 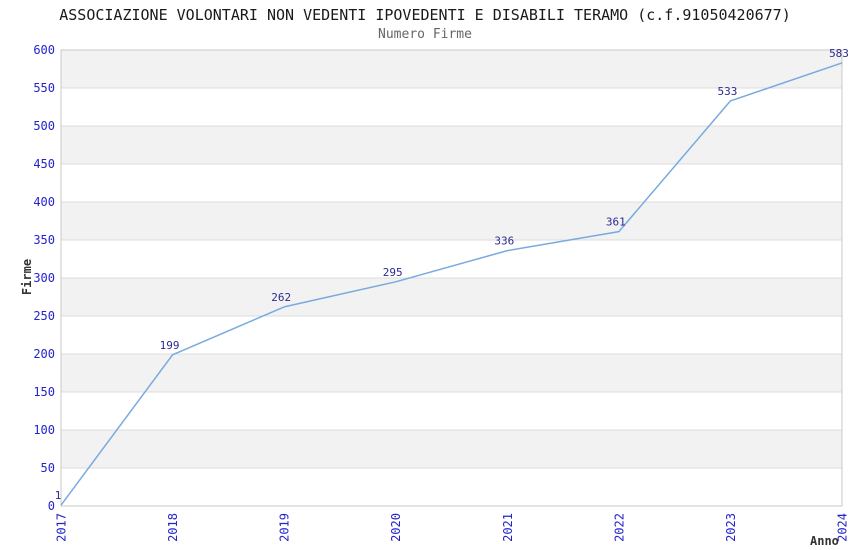 What do you see at coordinates (616, 222) in the screenshot?
I see `data-point-label: 361` at bounding box center [616, 222].